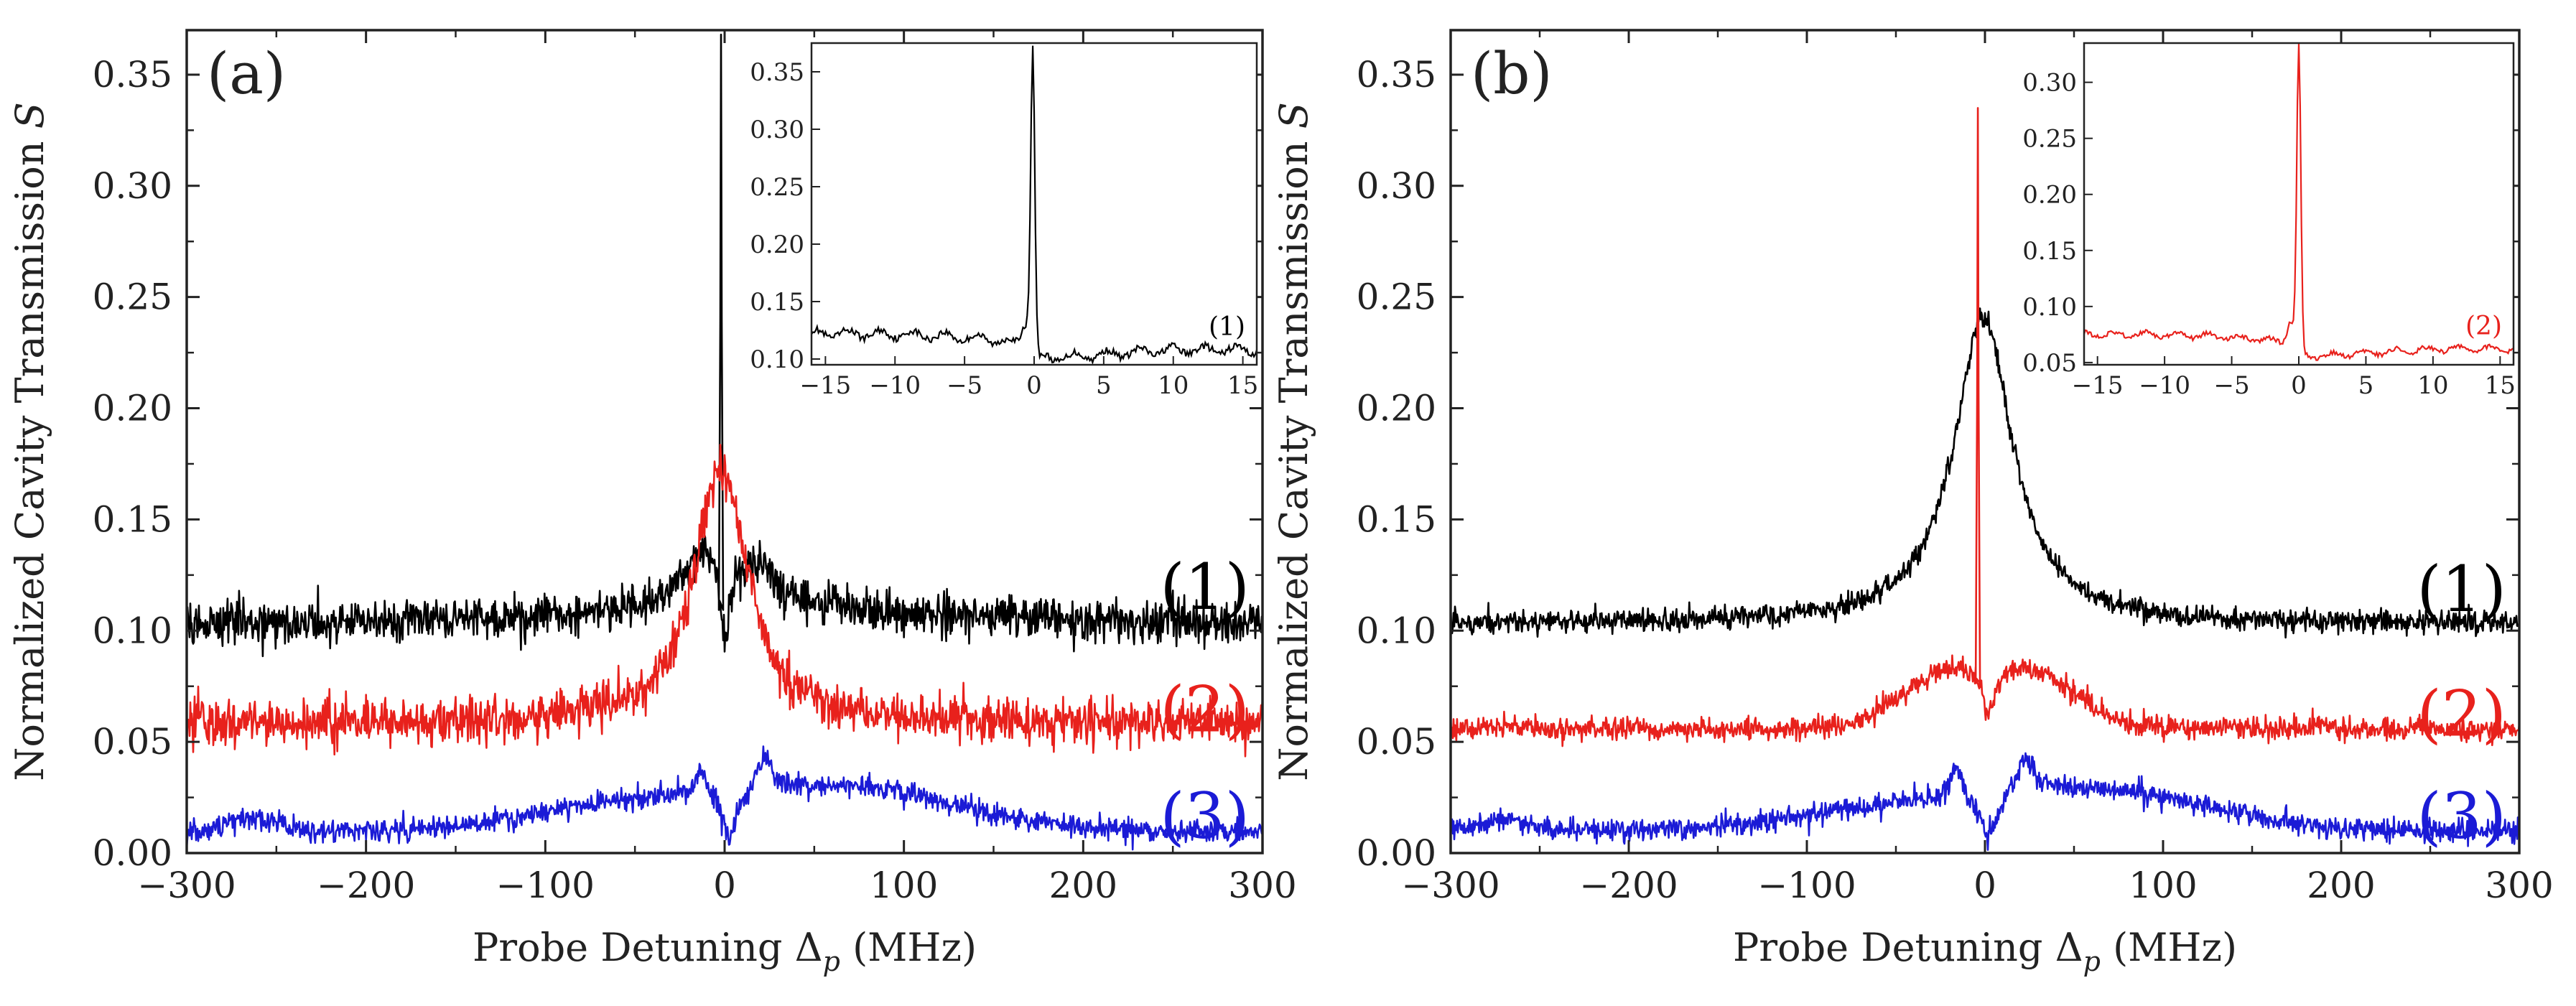 The height and width of the screenshot is (1006, 2576). I want to click on inset-y-tick-label: 0.35, so click(777, 72).